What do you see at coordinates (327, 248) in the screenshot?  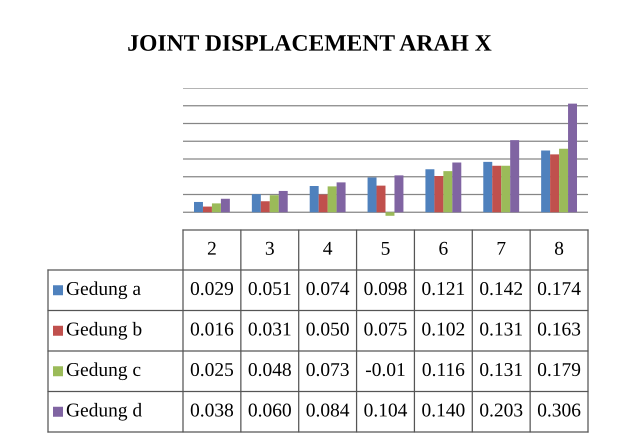 I see `x-tick-label: 4` at bounding box center [327, 248].